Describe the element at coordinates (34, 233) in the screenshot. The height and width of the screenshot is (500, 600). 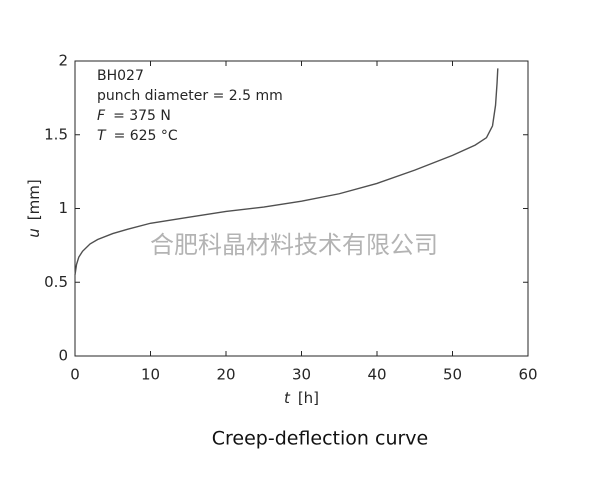
I see `y-axis-symbol: u` at that location.